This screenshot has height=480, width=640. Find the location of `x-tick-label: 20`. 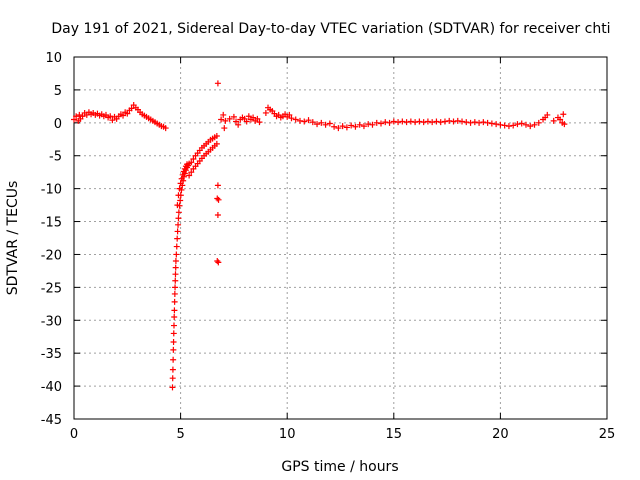

x-tick-label: 20 is located at coordinates (500, 434).